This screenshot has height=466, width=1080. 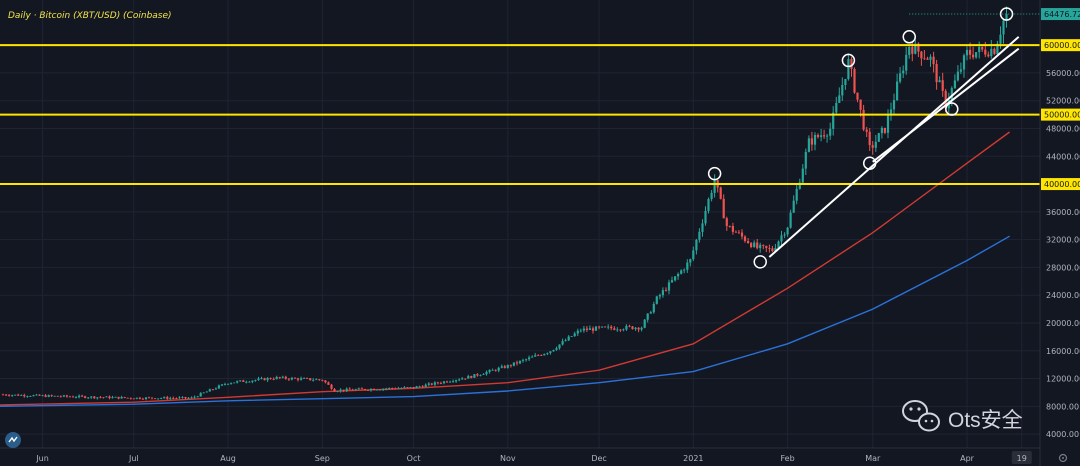 What do you see at coordinates (228, 458) in the screenshot?
I see `time-tick-label: Aug` at bounding box center [228, 458].